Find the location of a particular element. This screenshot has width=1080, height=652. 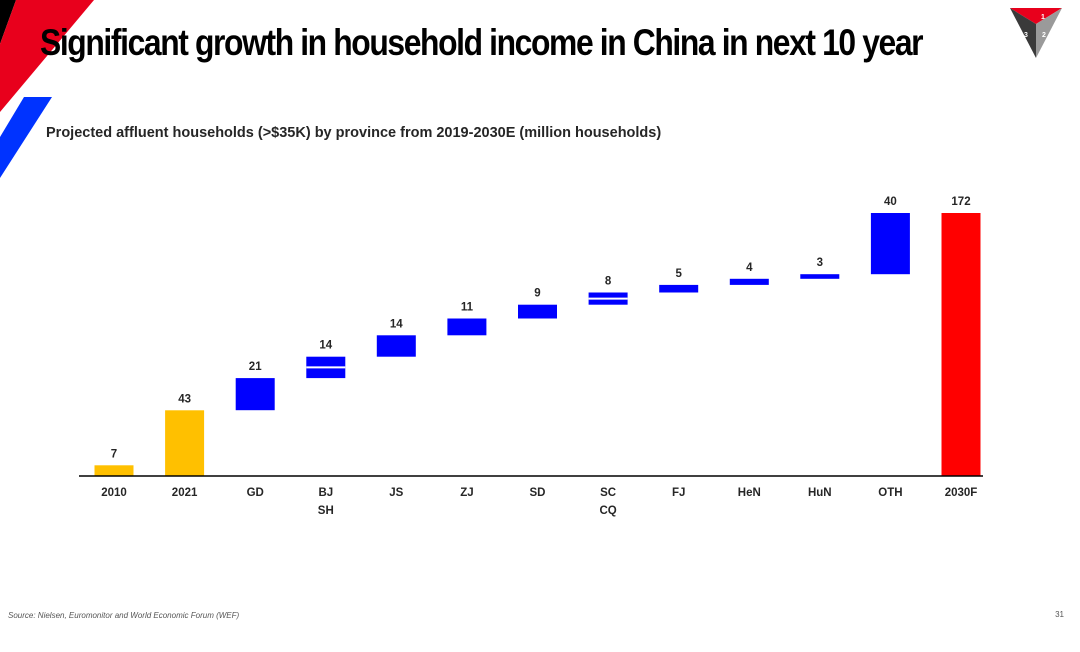

value-label-sc-cq: 8 is located at coordinates (608, 282).